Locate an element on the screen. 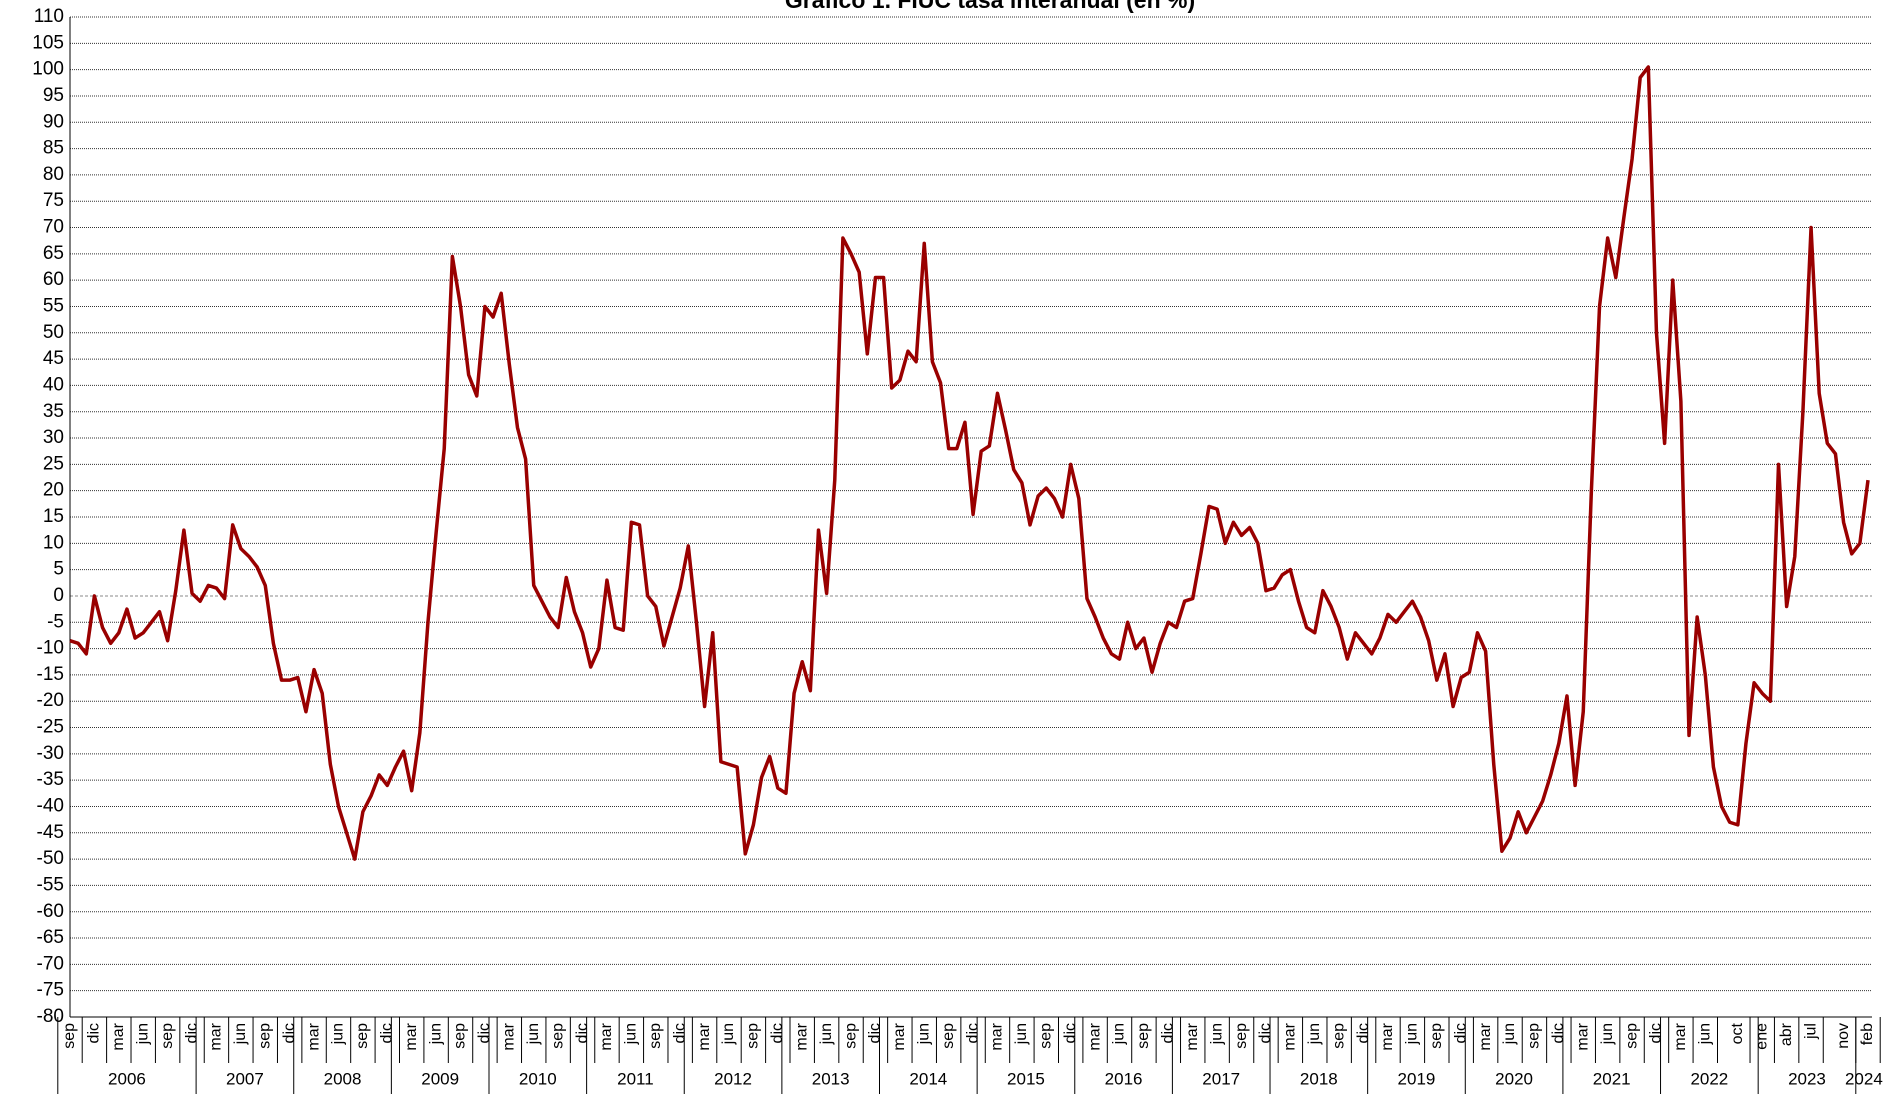 This screenshot has width=1886, height=1094. y-tick-label: 20 is located at coordinates (53, 490).